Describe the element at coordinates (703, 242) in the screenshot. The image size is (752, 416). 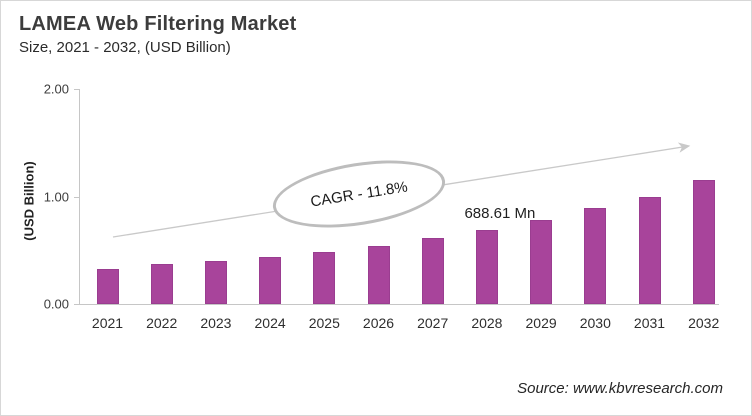
I see `bar-2032` at that location.